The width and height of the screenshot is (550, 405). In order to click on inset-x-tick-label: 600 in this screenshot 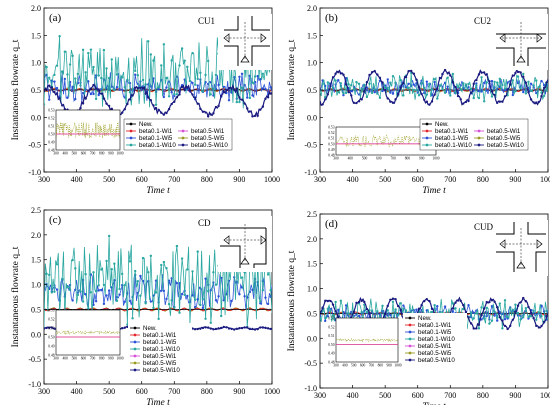, I will do `click(84, 154)`.